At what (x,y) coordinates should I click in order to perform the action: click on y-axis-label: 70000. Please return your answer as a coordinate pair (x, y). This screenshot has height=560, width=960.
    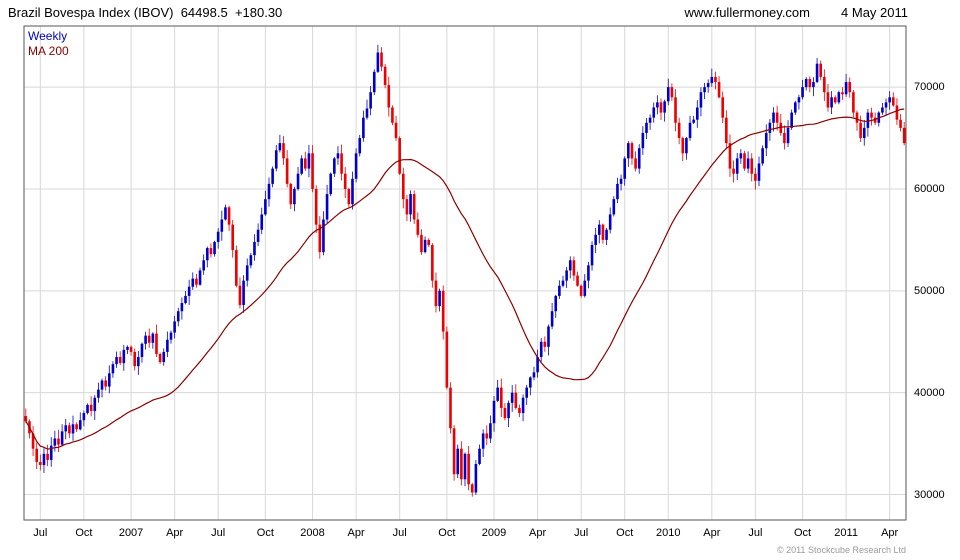
    Looking at the image, I should click on (929, 87).